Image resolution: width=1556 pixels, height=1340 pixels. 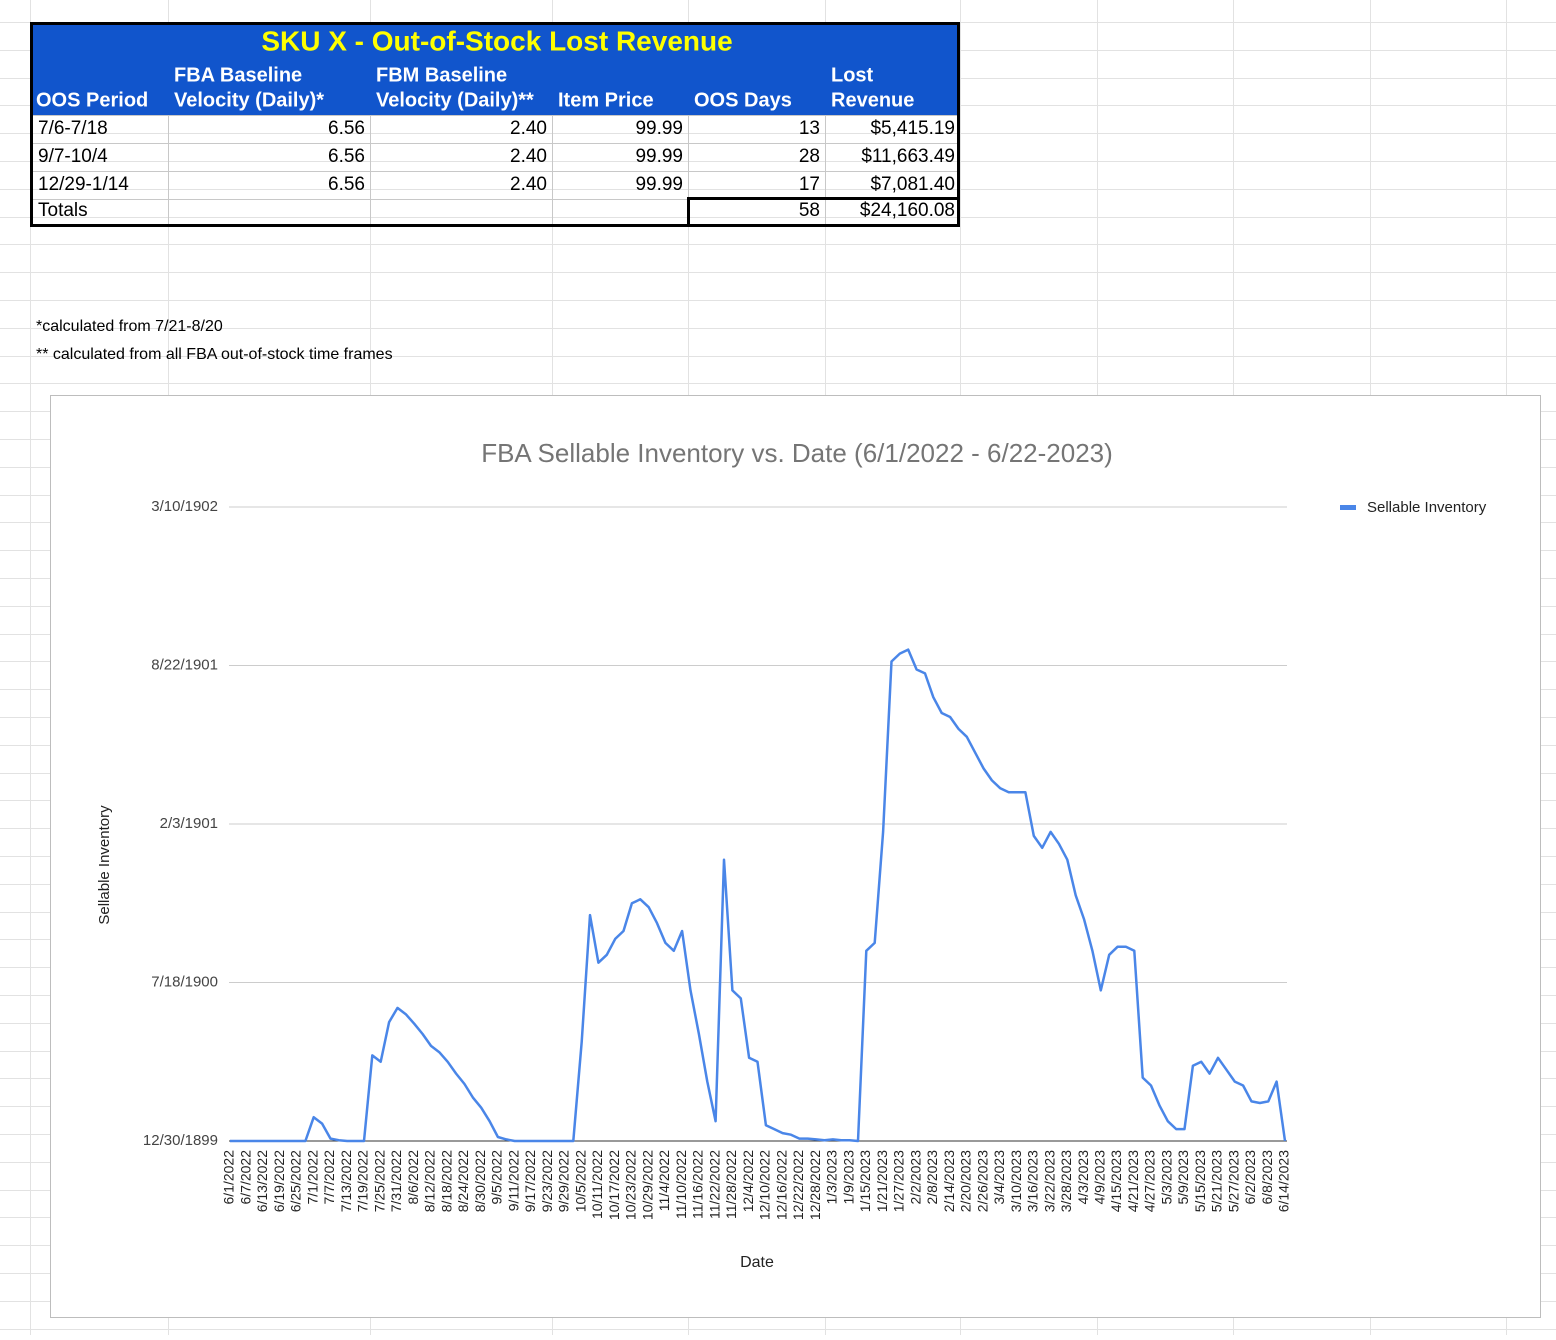 What do you see at coordinates (907, 210) in the screenshot?
I see `totals-cell: $24,160.08` at bounding box center [907, 210].